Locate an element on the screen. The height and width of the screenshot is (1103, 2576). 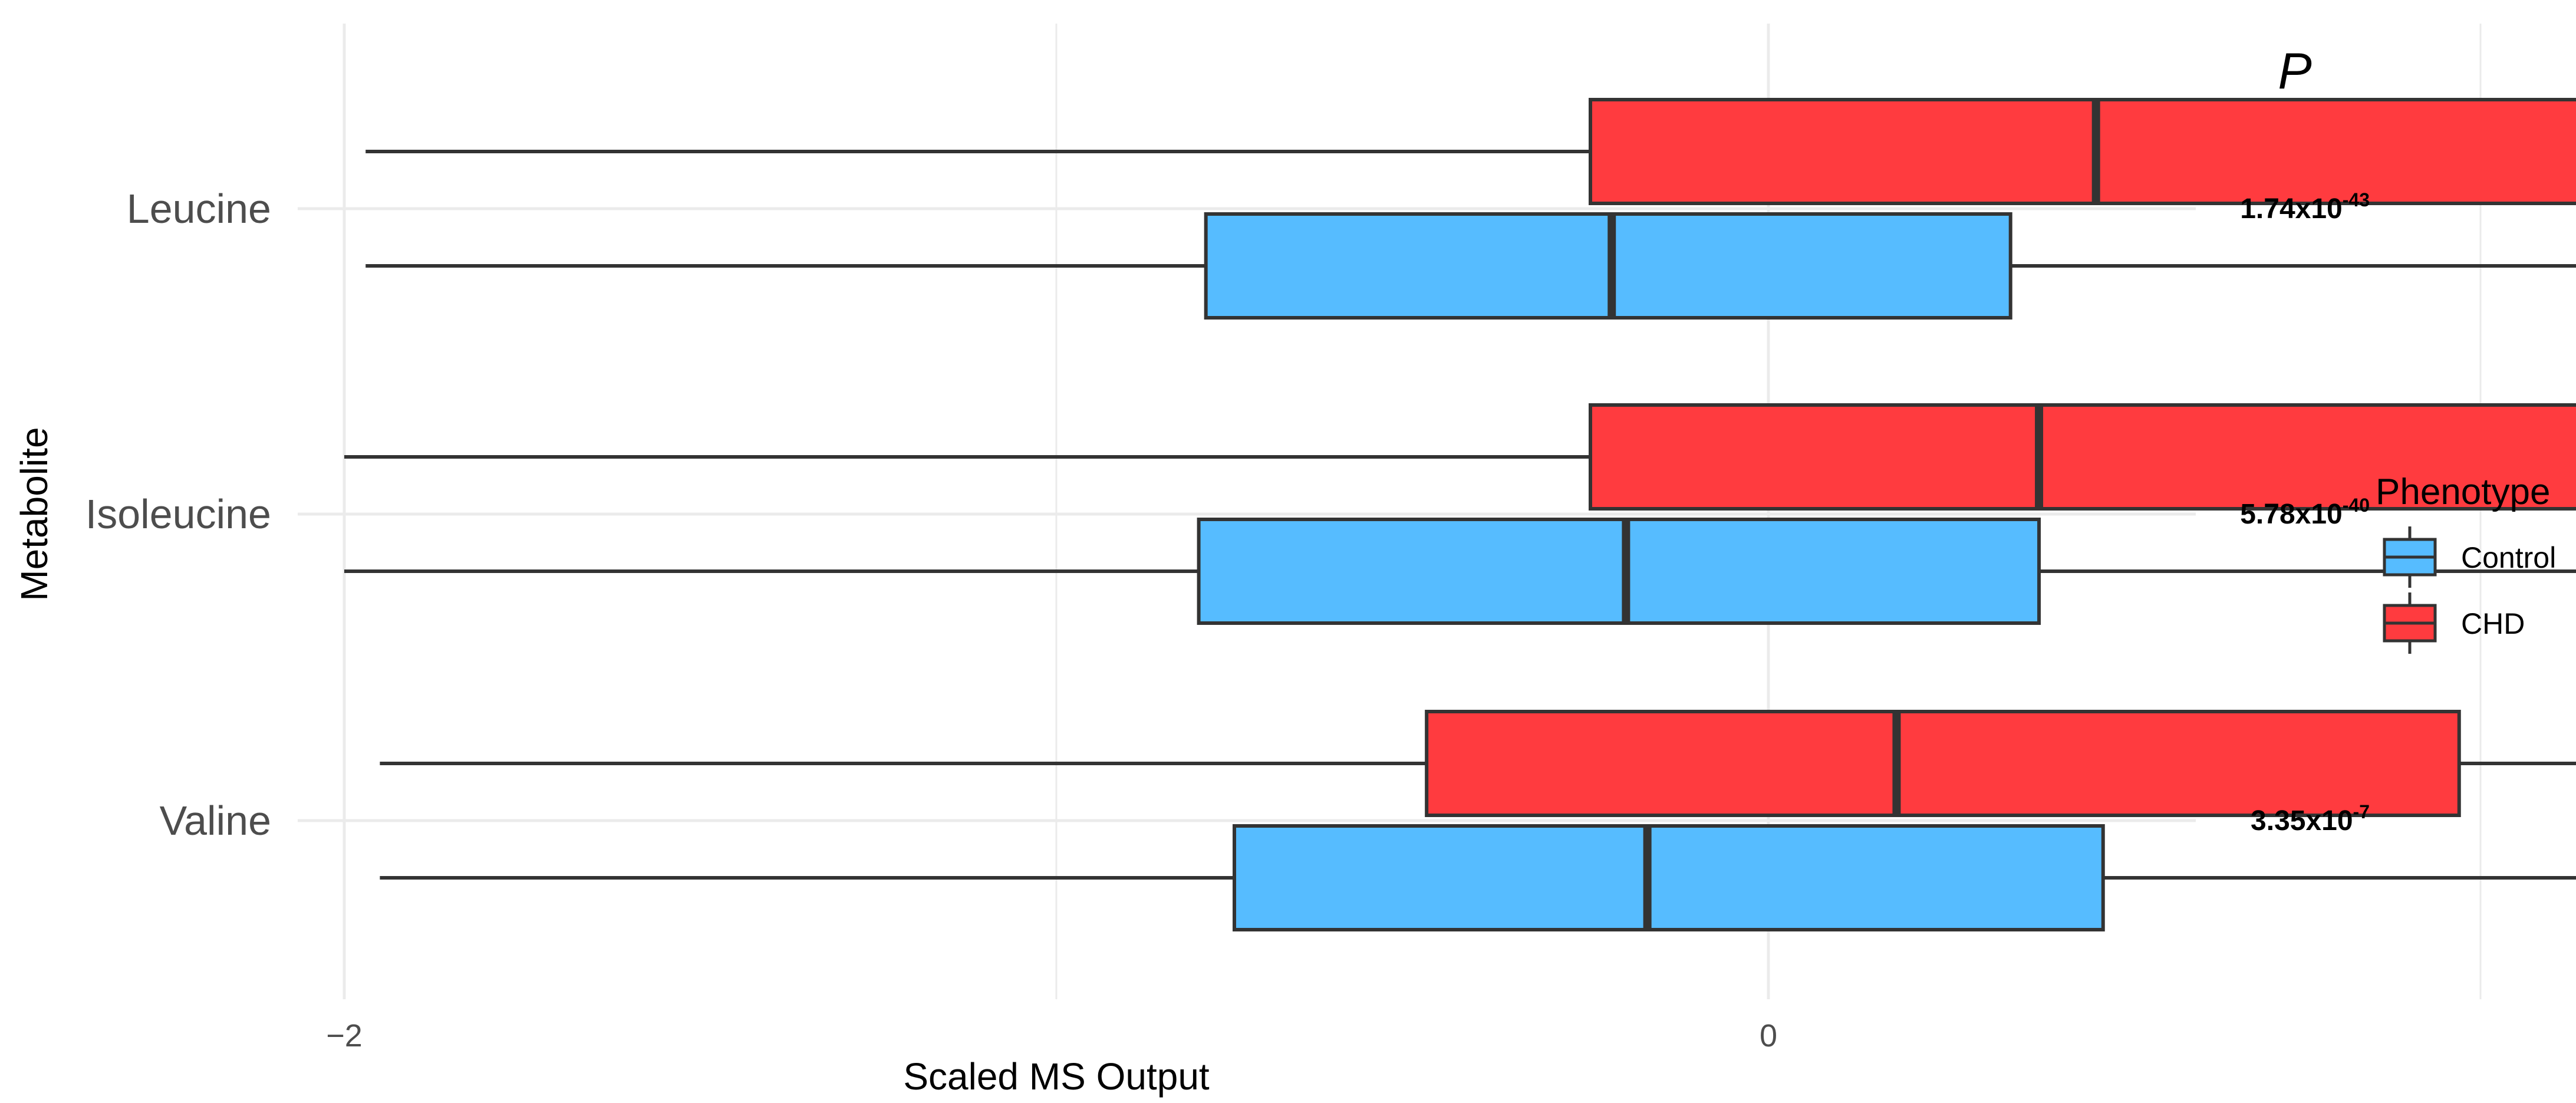
p-value-header: P is located at coordinates (2294, 71).